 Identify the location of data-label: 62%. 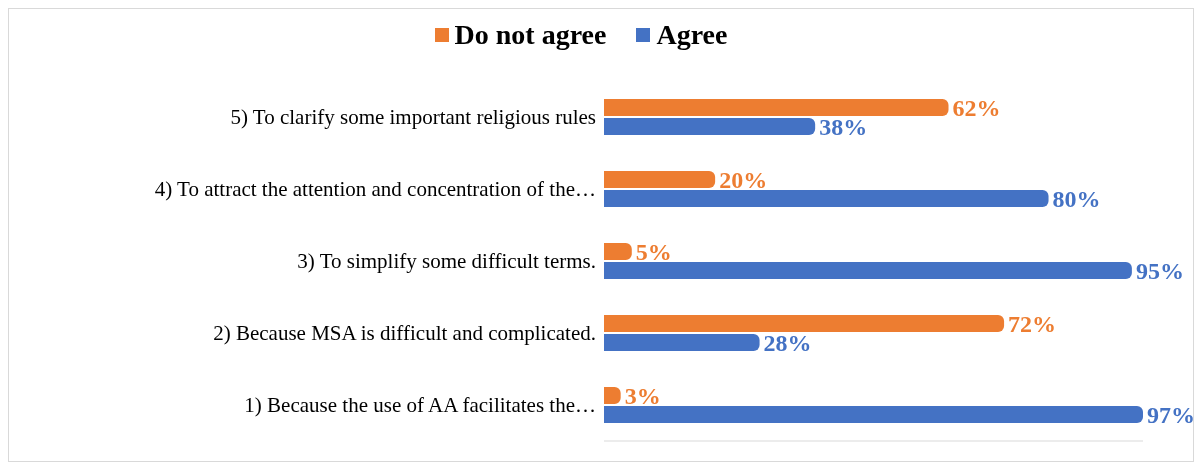
(976, 108).